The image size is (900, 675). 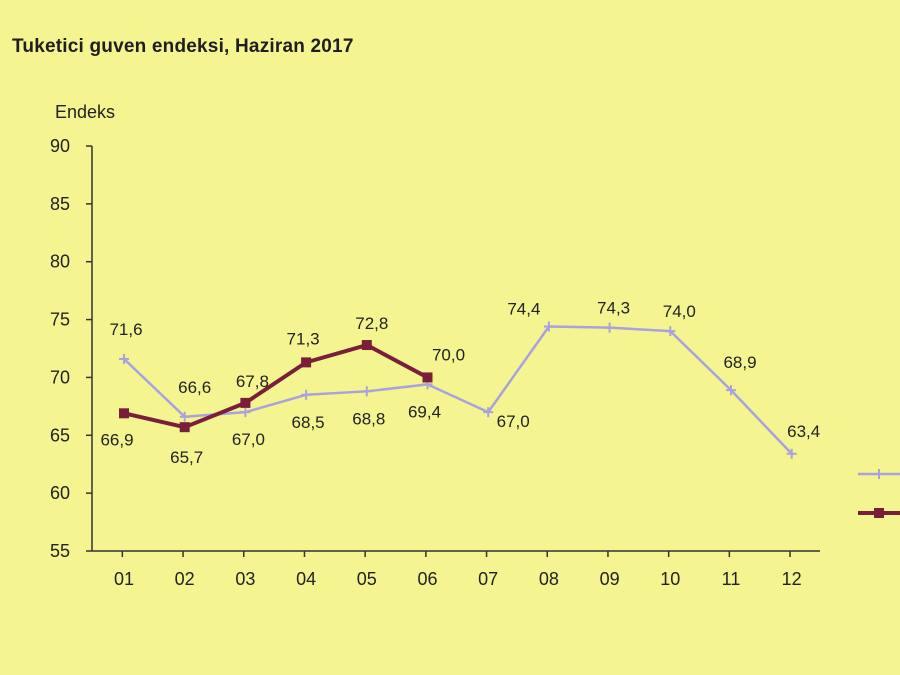 I want to click on x-tick-label: 05, so click(x=367, y=579).